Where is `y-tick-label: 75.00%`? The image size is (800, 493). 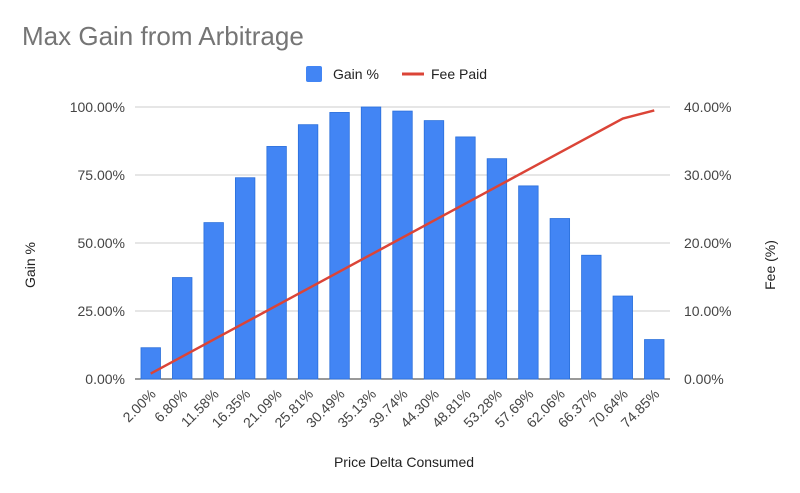
y-tick-label: 75.00% is located at coordinates (101, 175).